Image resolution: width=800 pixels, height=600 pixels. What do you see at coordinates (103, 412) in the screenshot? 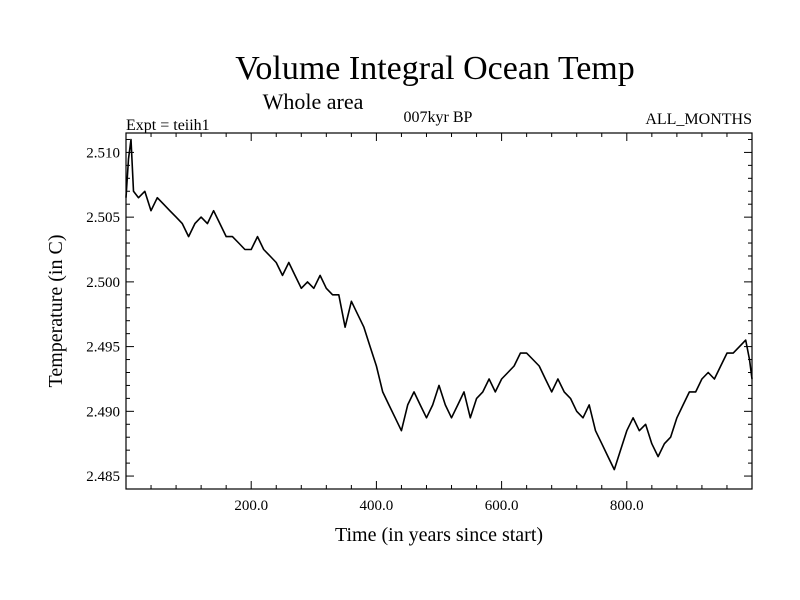
I see `y-tick-label: 2.490` at bounding box center [103, 412].